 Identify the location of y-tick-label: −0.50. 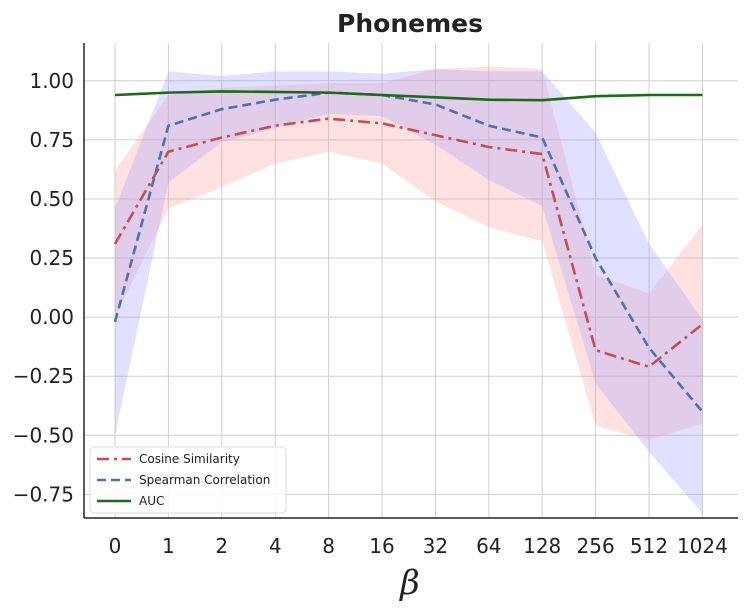
(43, 435).